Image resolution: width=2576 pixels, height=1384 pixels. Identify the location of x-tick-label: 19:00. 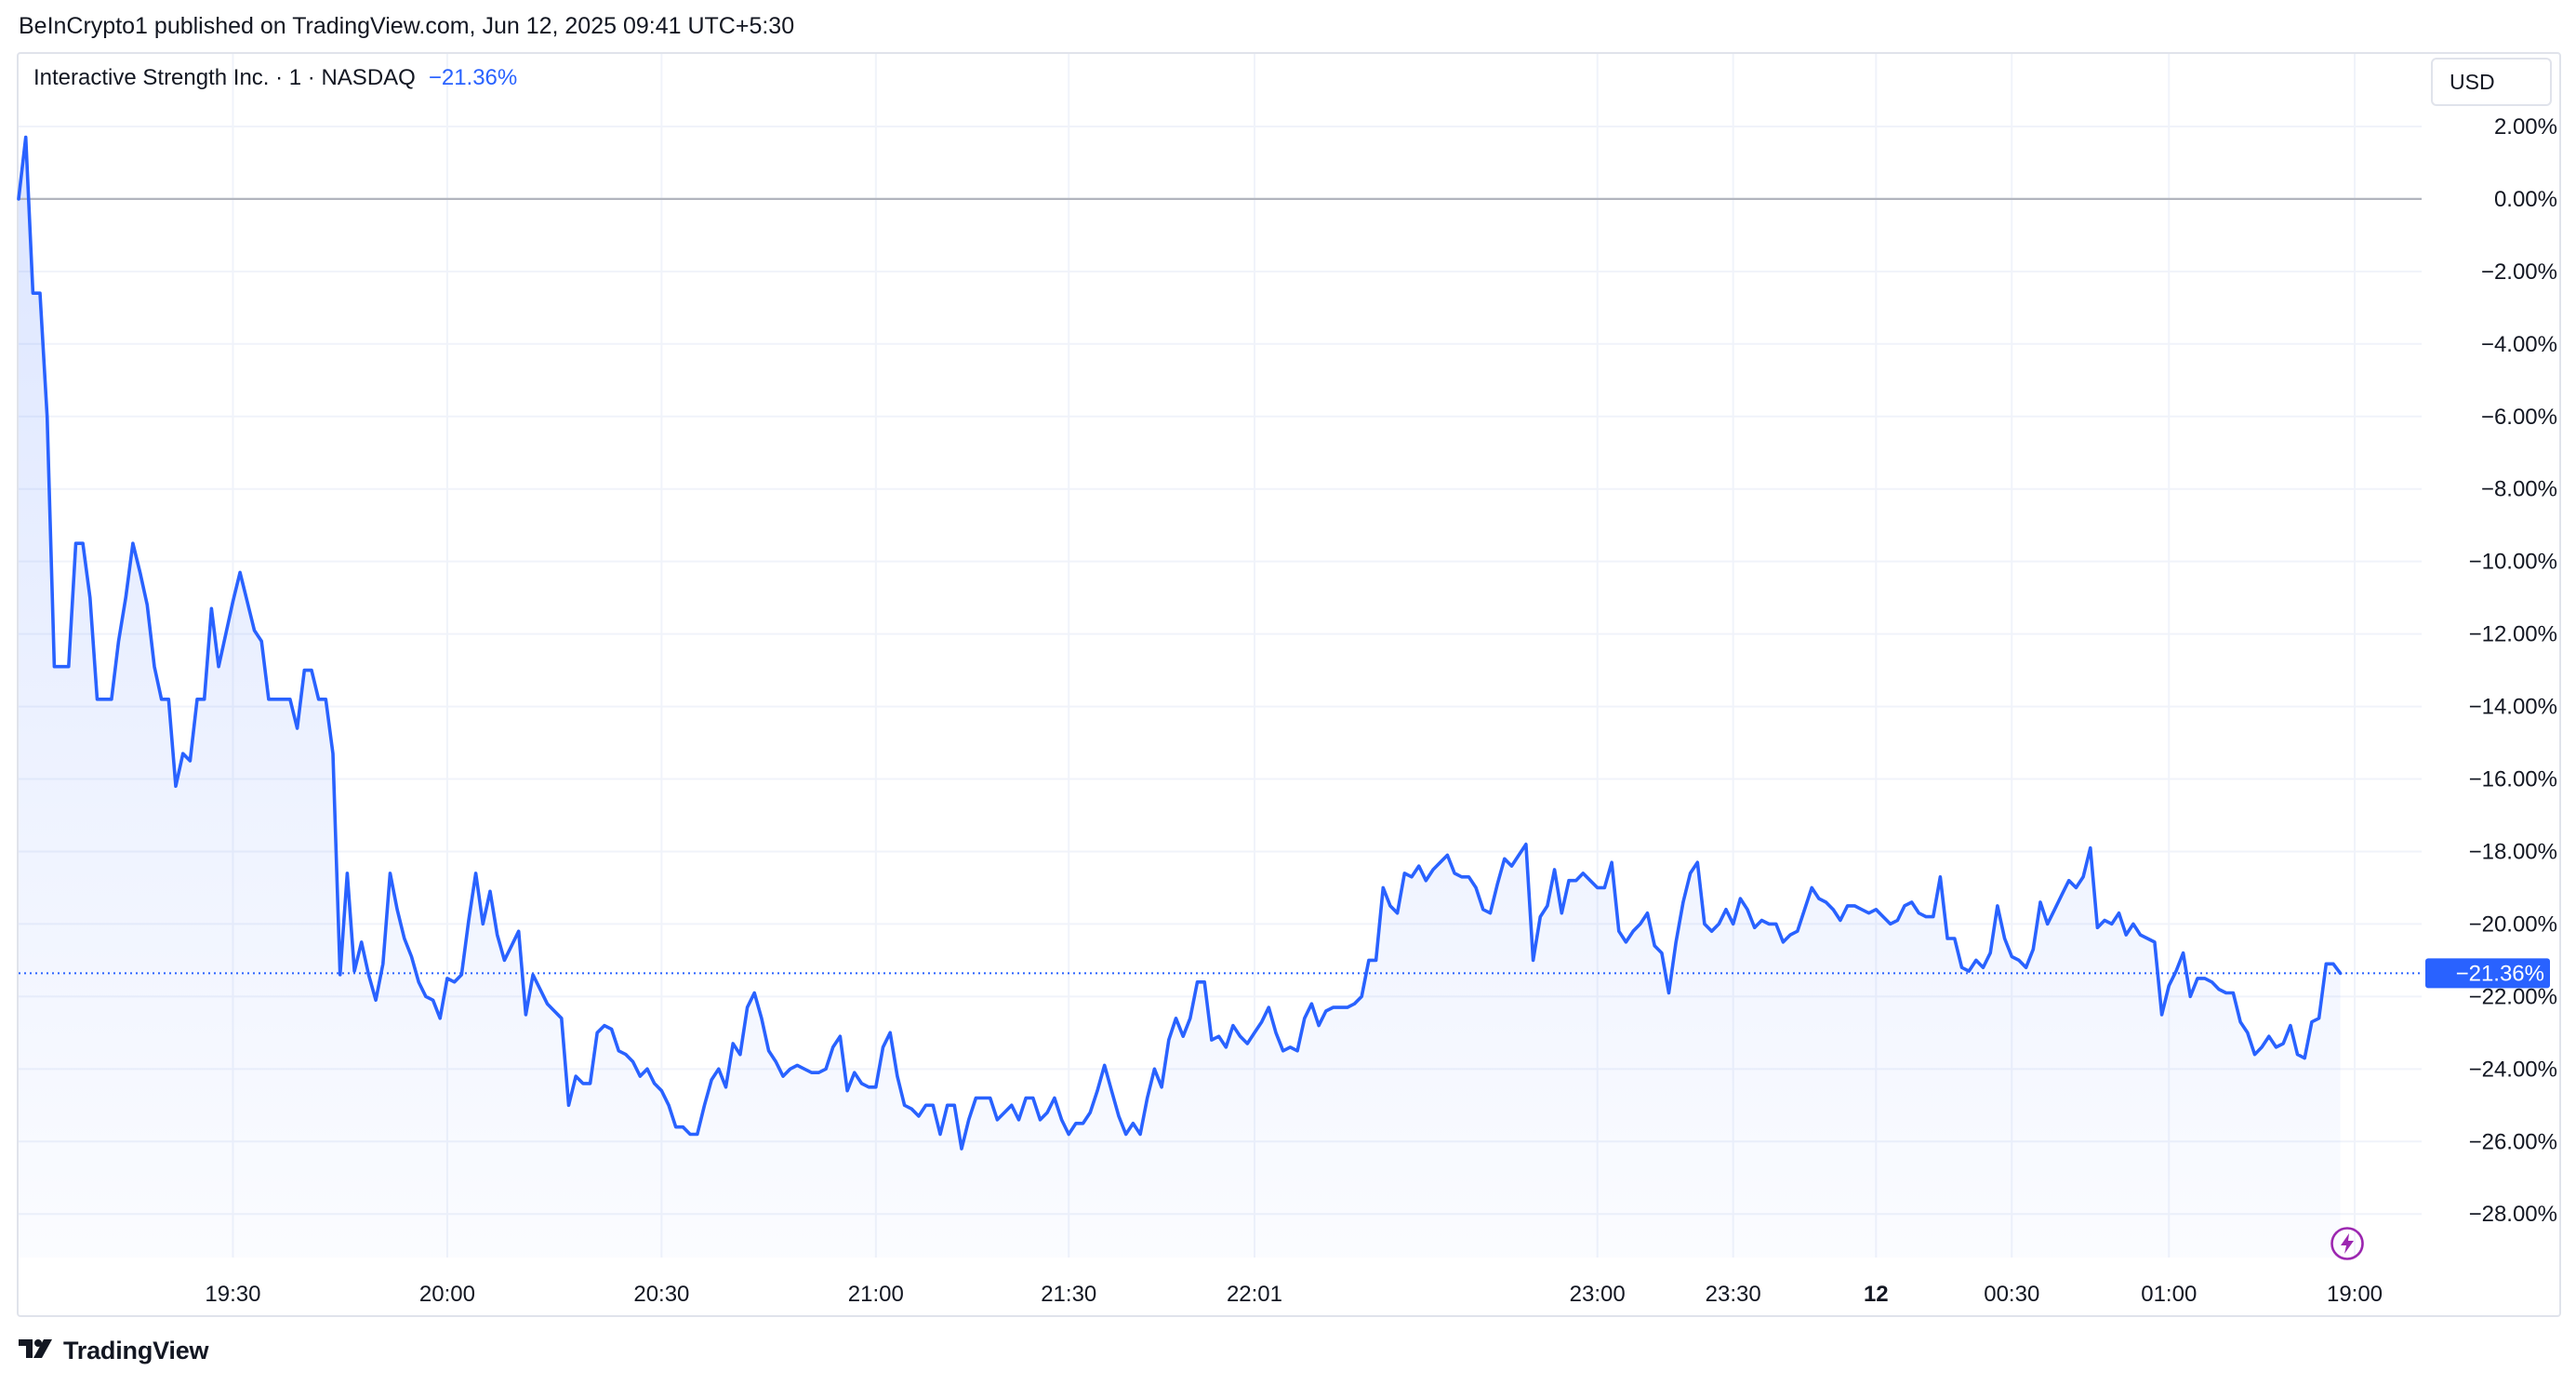
(2355, 1294).